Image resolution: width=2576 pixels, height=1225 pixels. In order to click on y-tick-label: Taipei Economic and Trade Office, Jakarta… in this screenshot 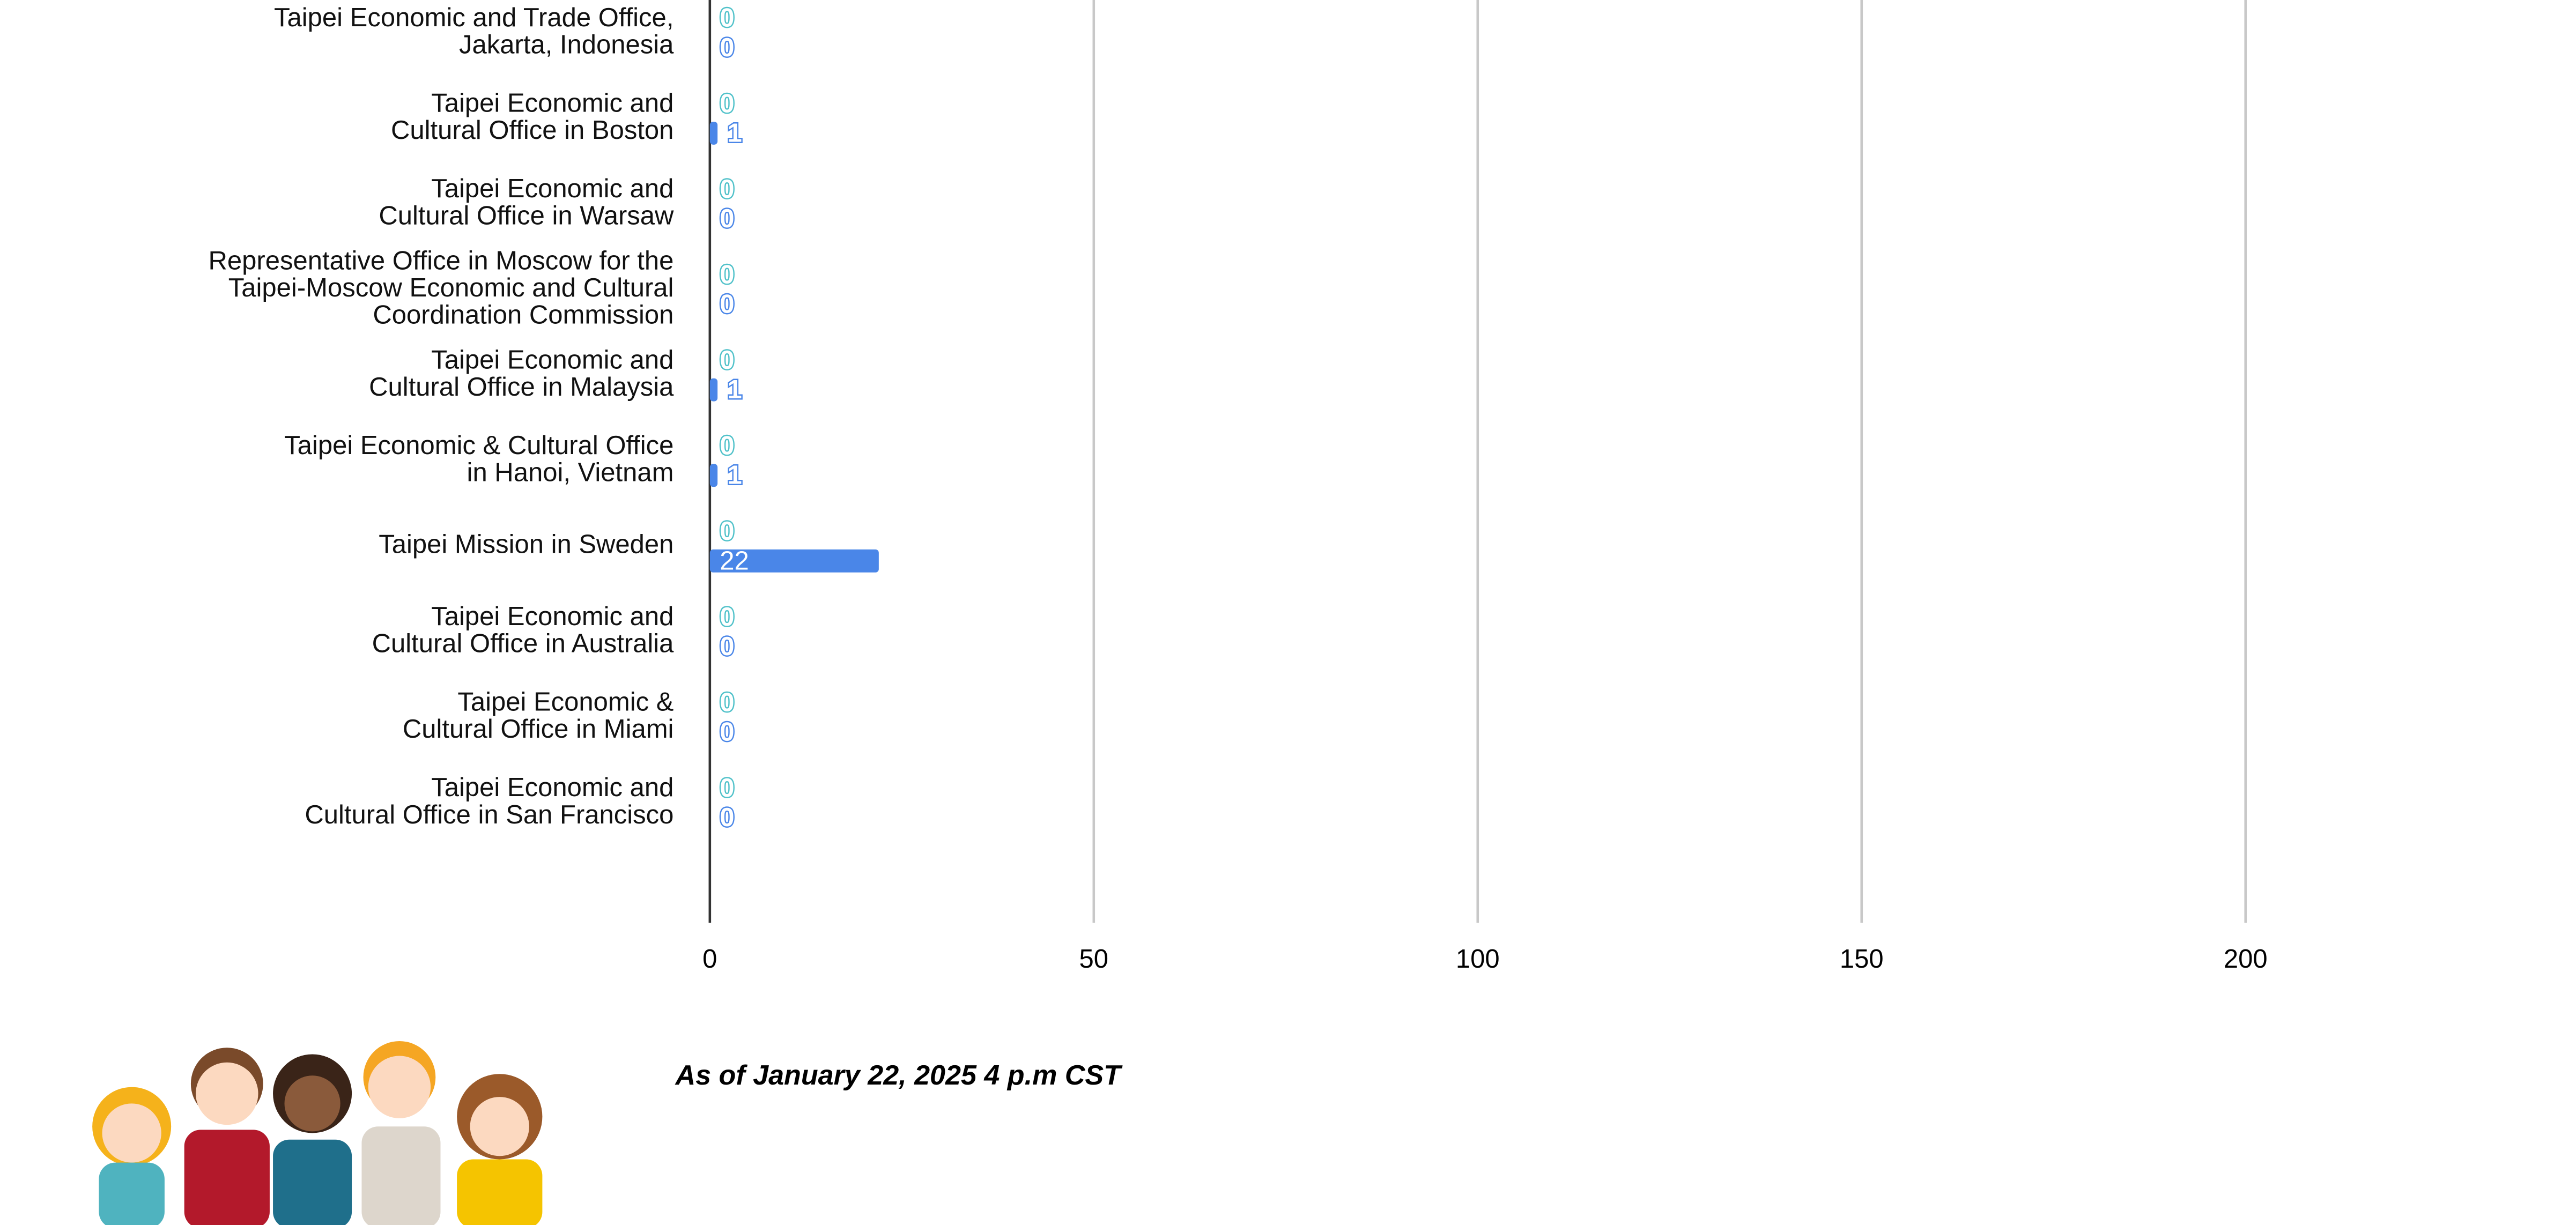, I will do `click(474, 31)`.